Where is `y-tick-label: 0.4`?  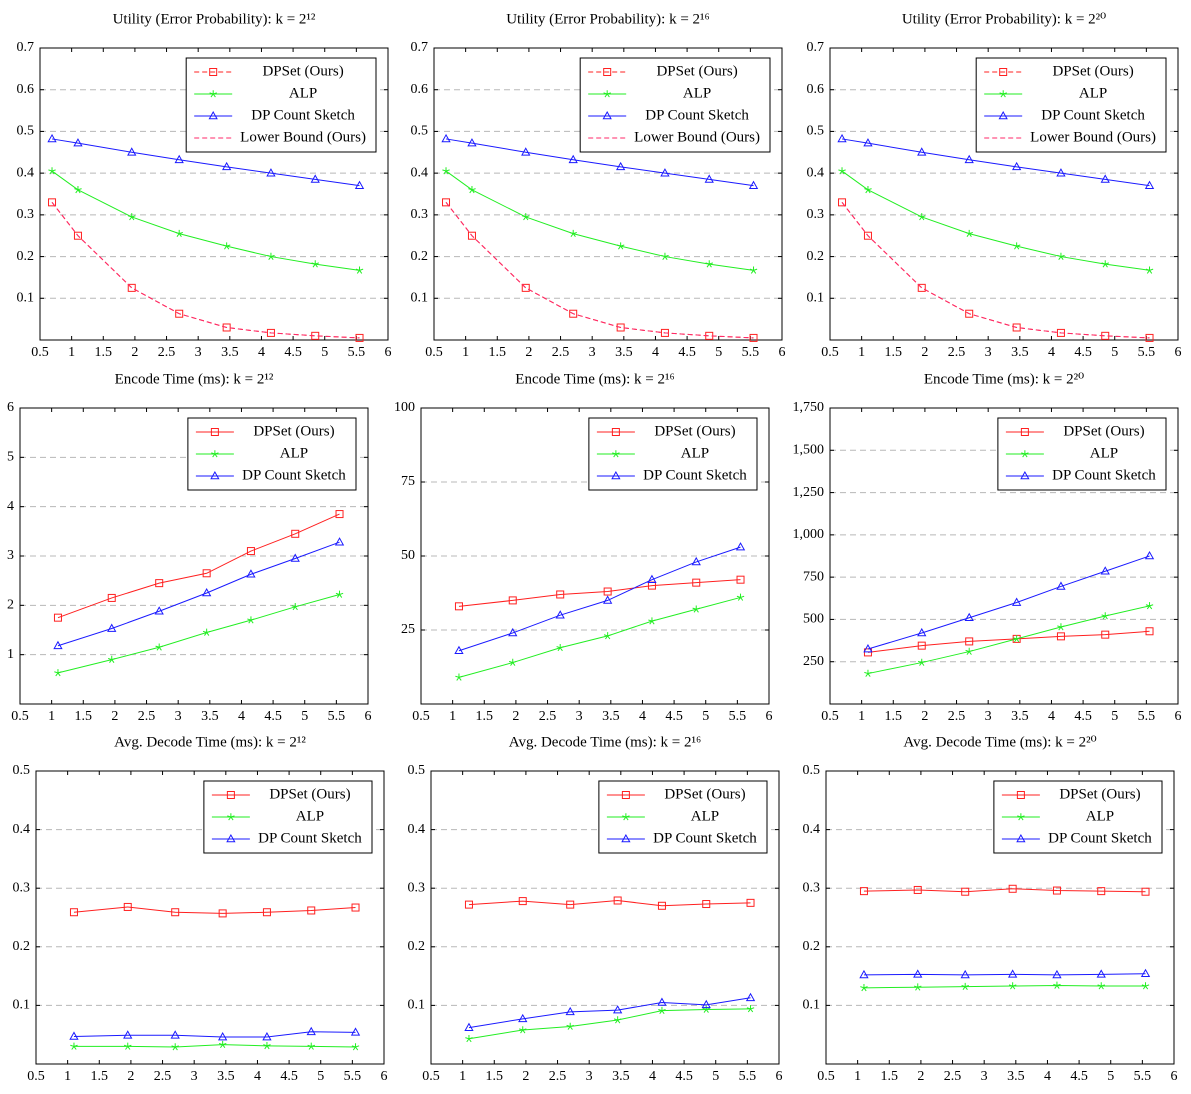 y-tick-label: 0.4 is located at coordinates (816, 172).